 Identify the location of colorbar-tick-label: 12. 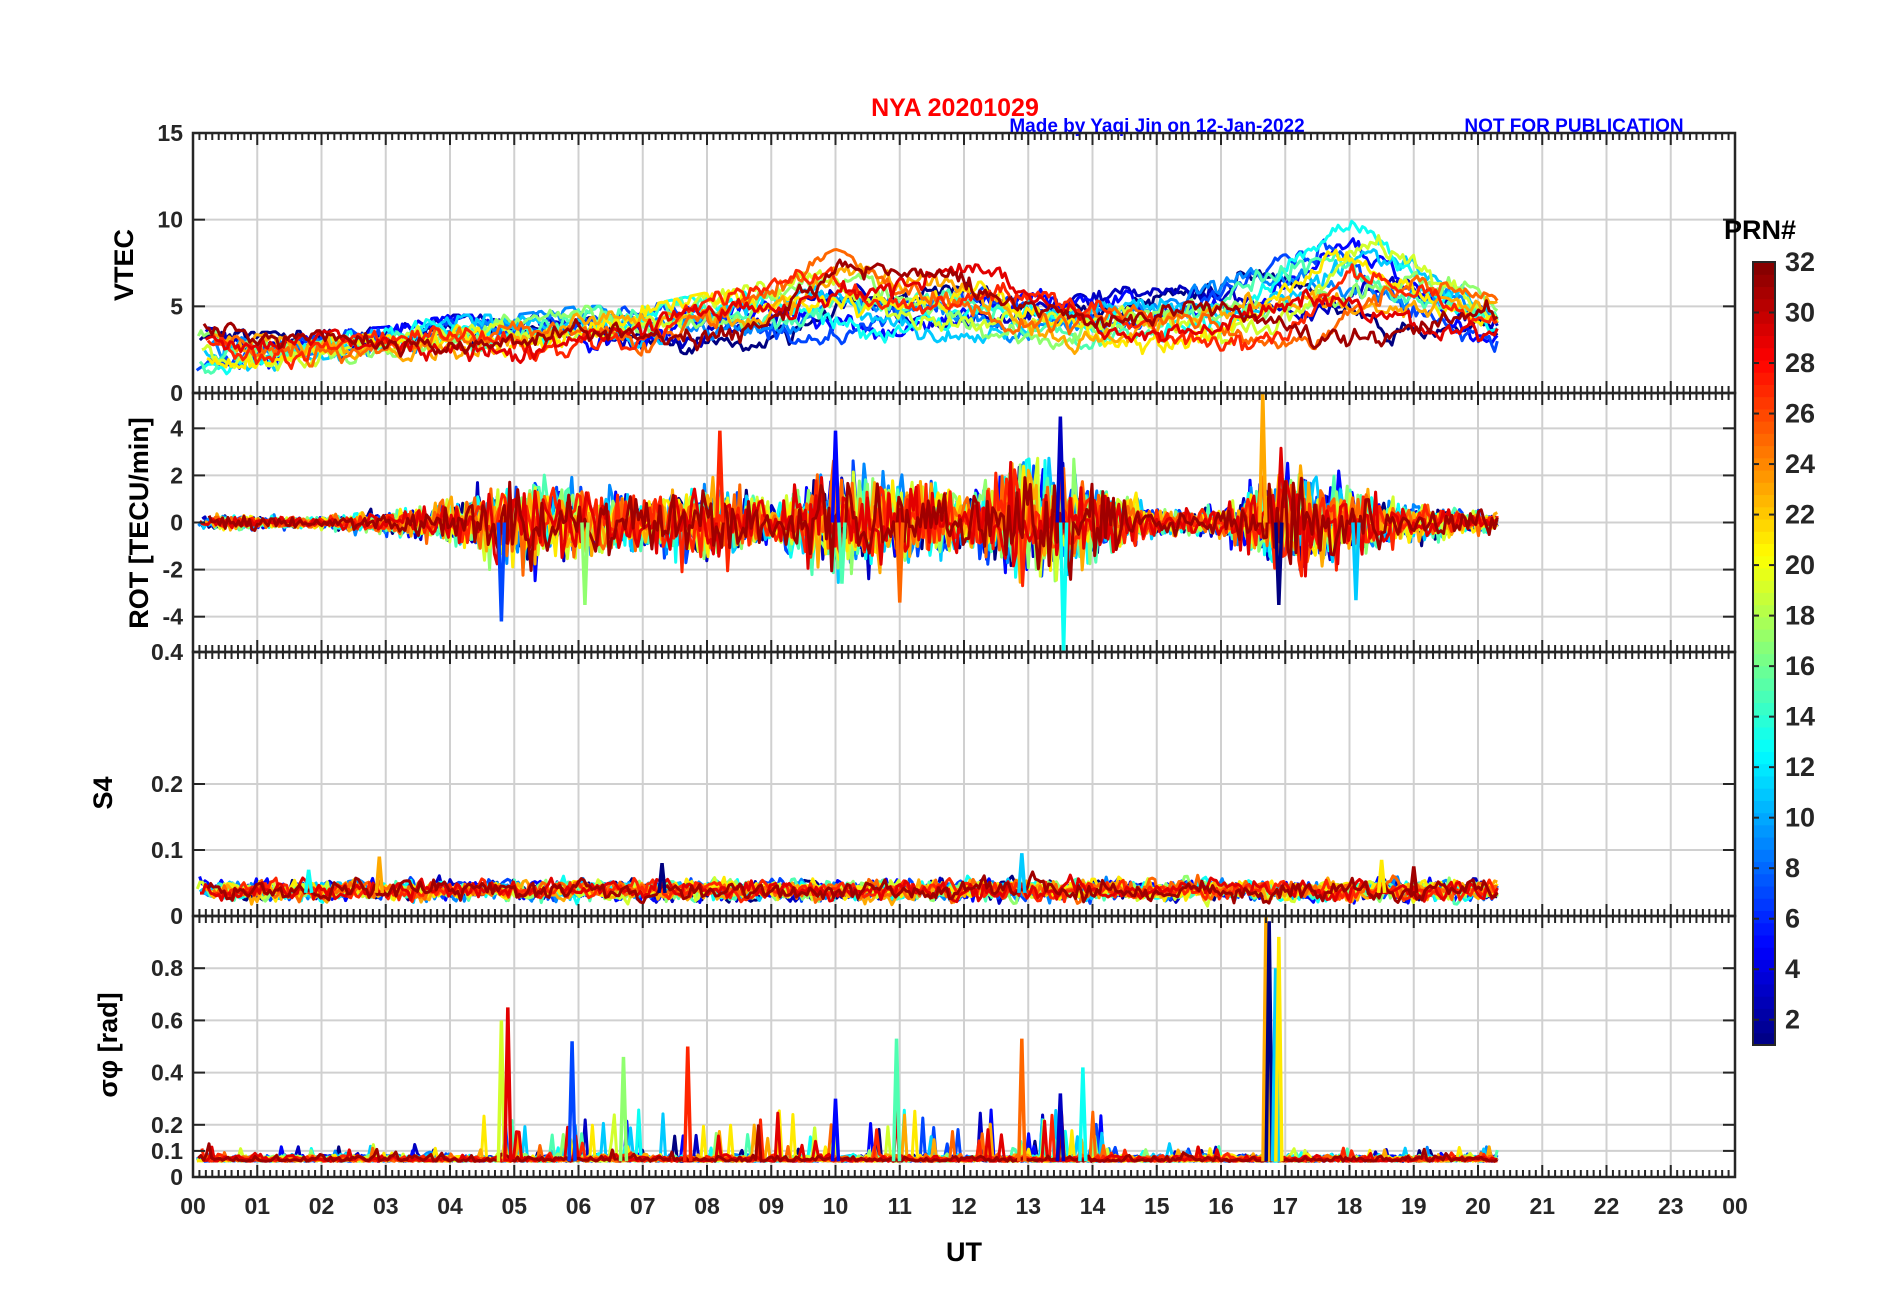
(1800, 767).